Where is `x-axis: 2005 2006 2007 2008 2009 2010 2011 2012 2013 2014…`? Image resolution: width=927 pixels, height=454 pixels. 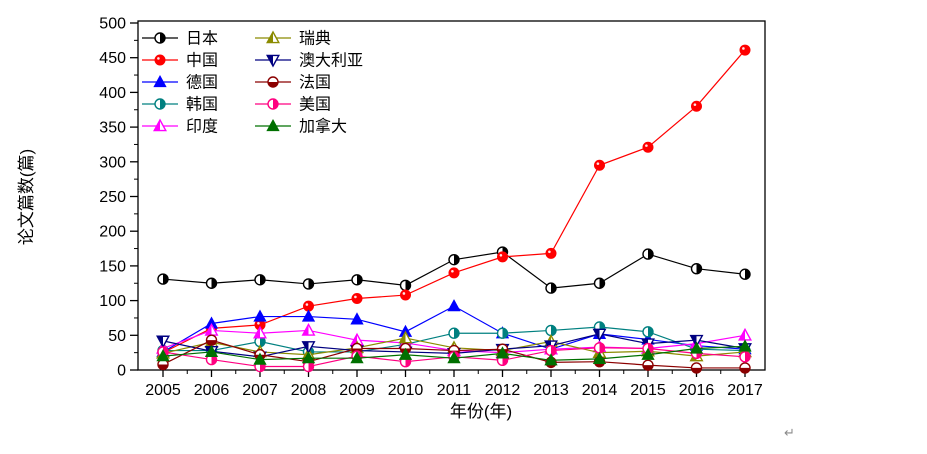
x-axis: 2005 2006 2007 2008 2009 2010 2011 2012 2013 2014… is located at coordinates (454, 384).